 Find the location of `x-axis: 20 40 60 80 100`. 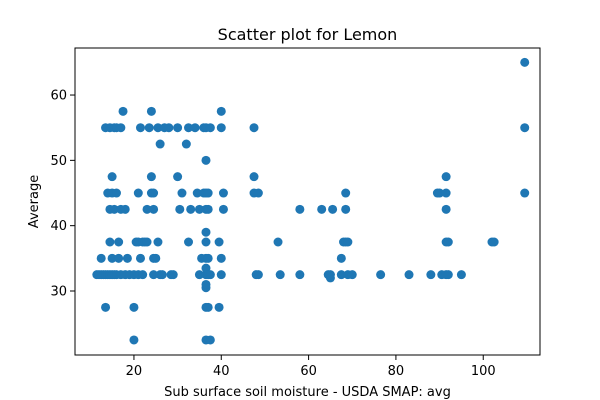

x-axis: 20 40 60 80 100 is located at coordinates (311, 367).